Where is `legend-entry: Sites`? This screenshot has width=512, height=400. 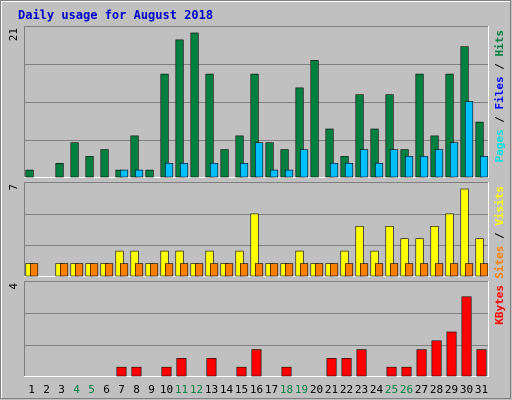
legend-entry: Sites is located at coordinates (499, 262).